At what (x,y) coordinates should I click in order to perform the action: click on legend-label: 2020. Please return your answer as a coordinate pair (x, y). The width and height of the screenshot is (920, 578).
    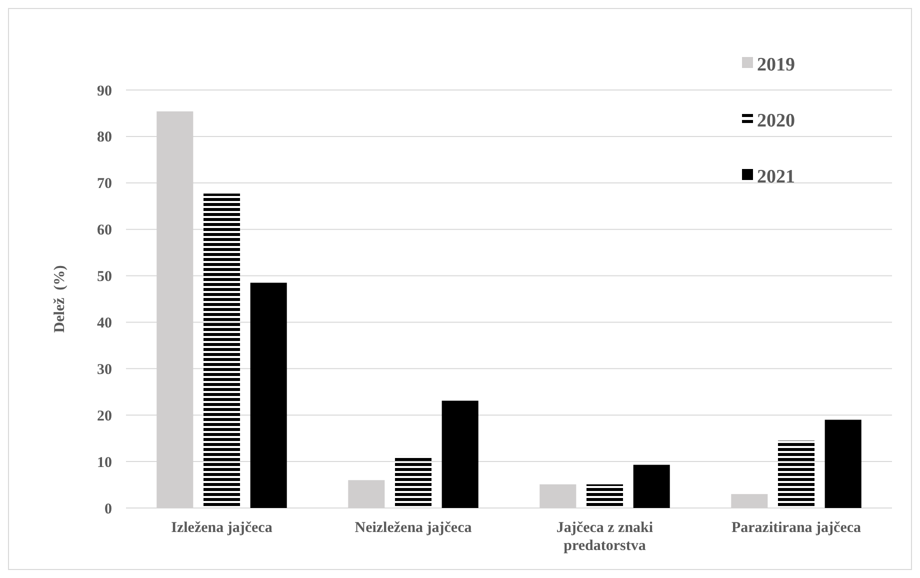
    Looking at the image, I should click on (776, 121).